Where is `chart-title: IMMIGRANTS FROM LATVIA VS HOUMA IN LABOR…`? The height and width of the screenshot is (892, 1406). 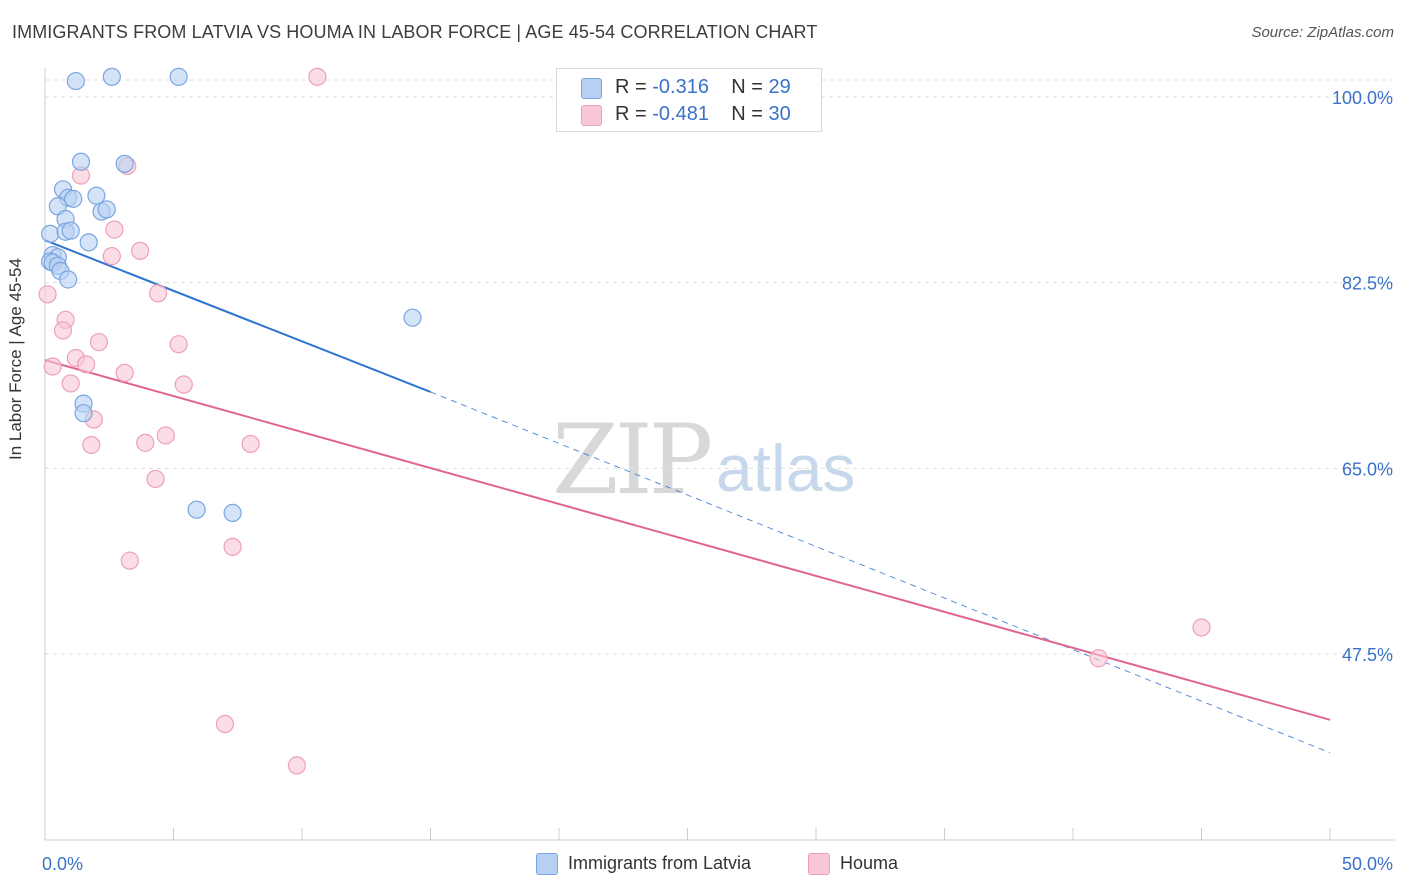
chart-title: IMMIGRANTS FROM LATVIA VS HOUMA IN LABOR… is located at coordinates (415, 32).